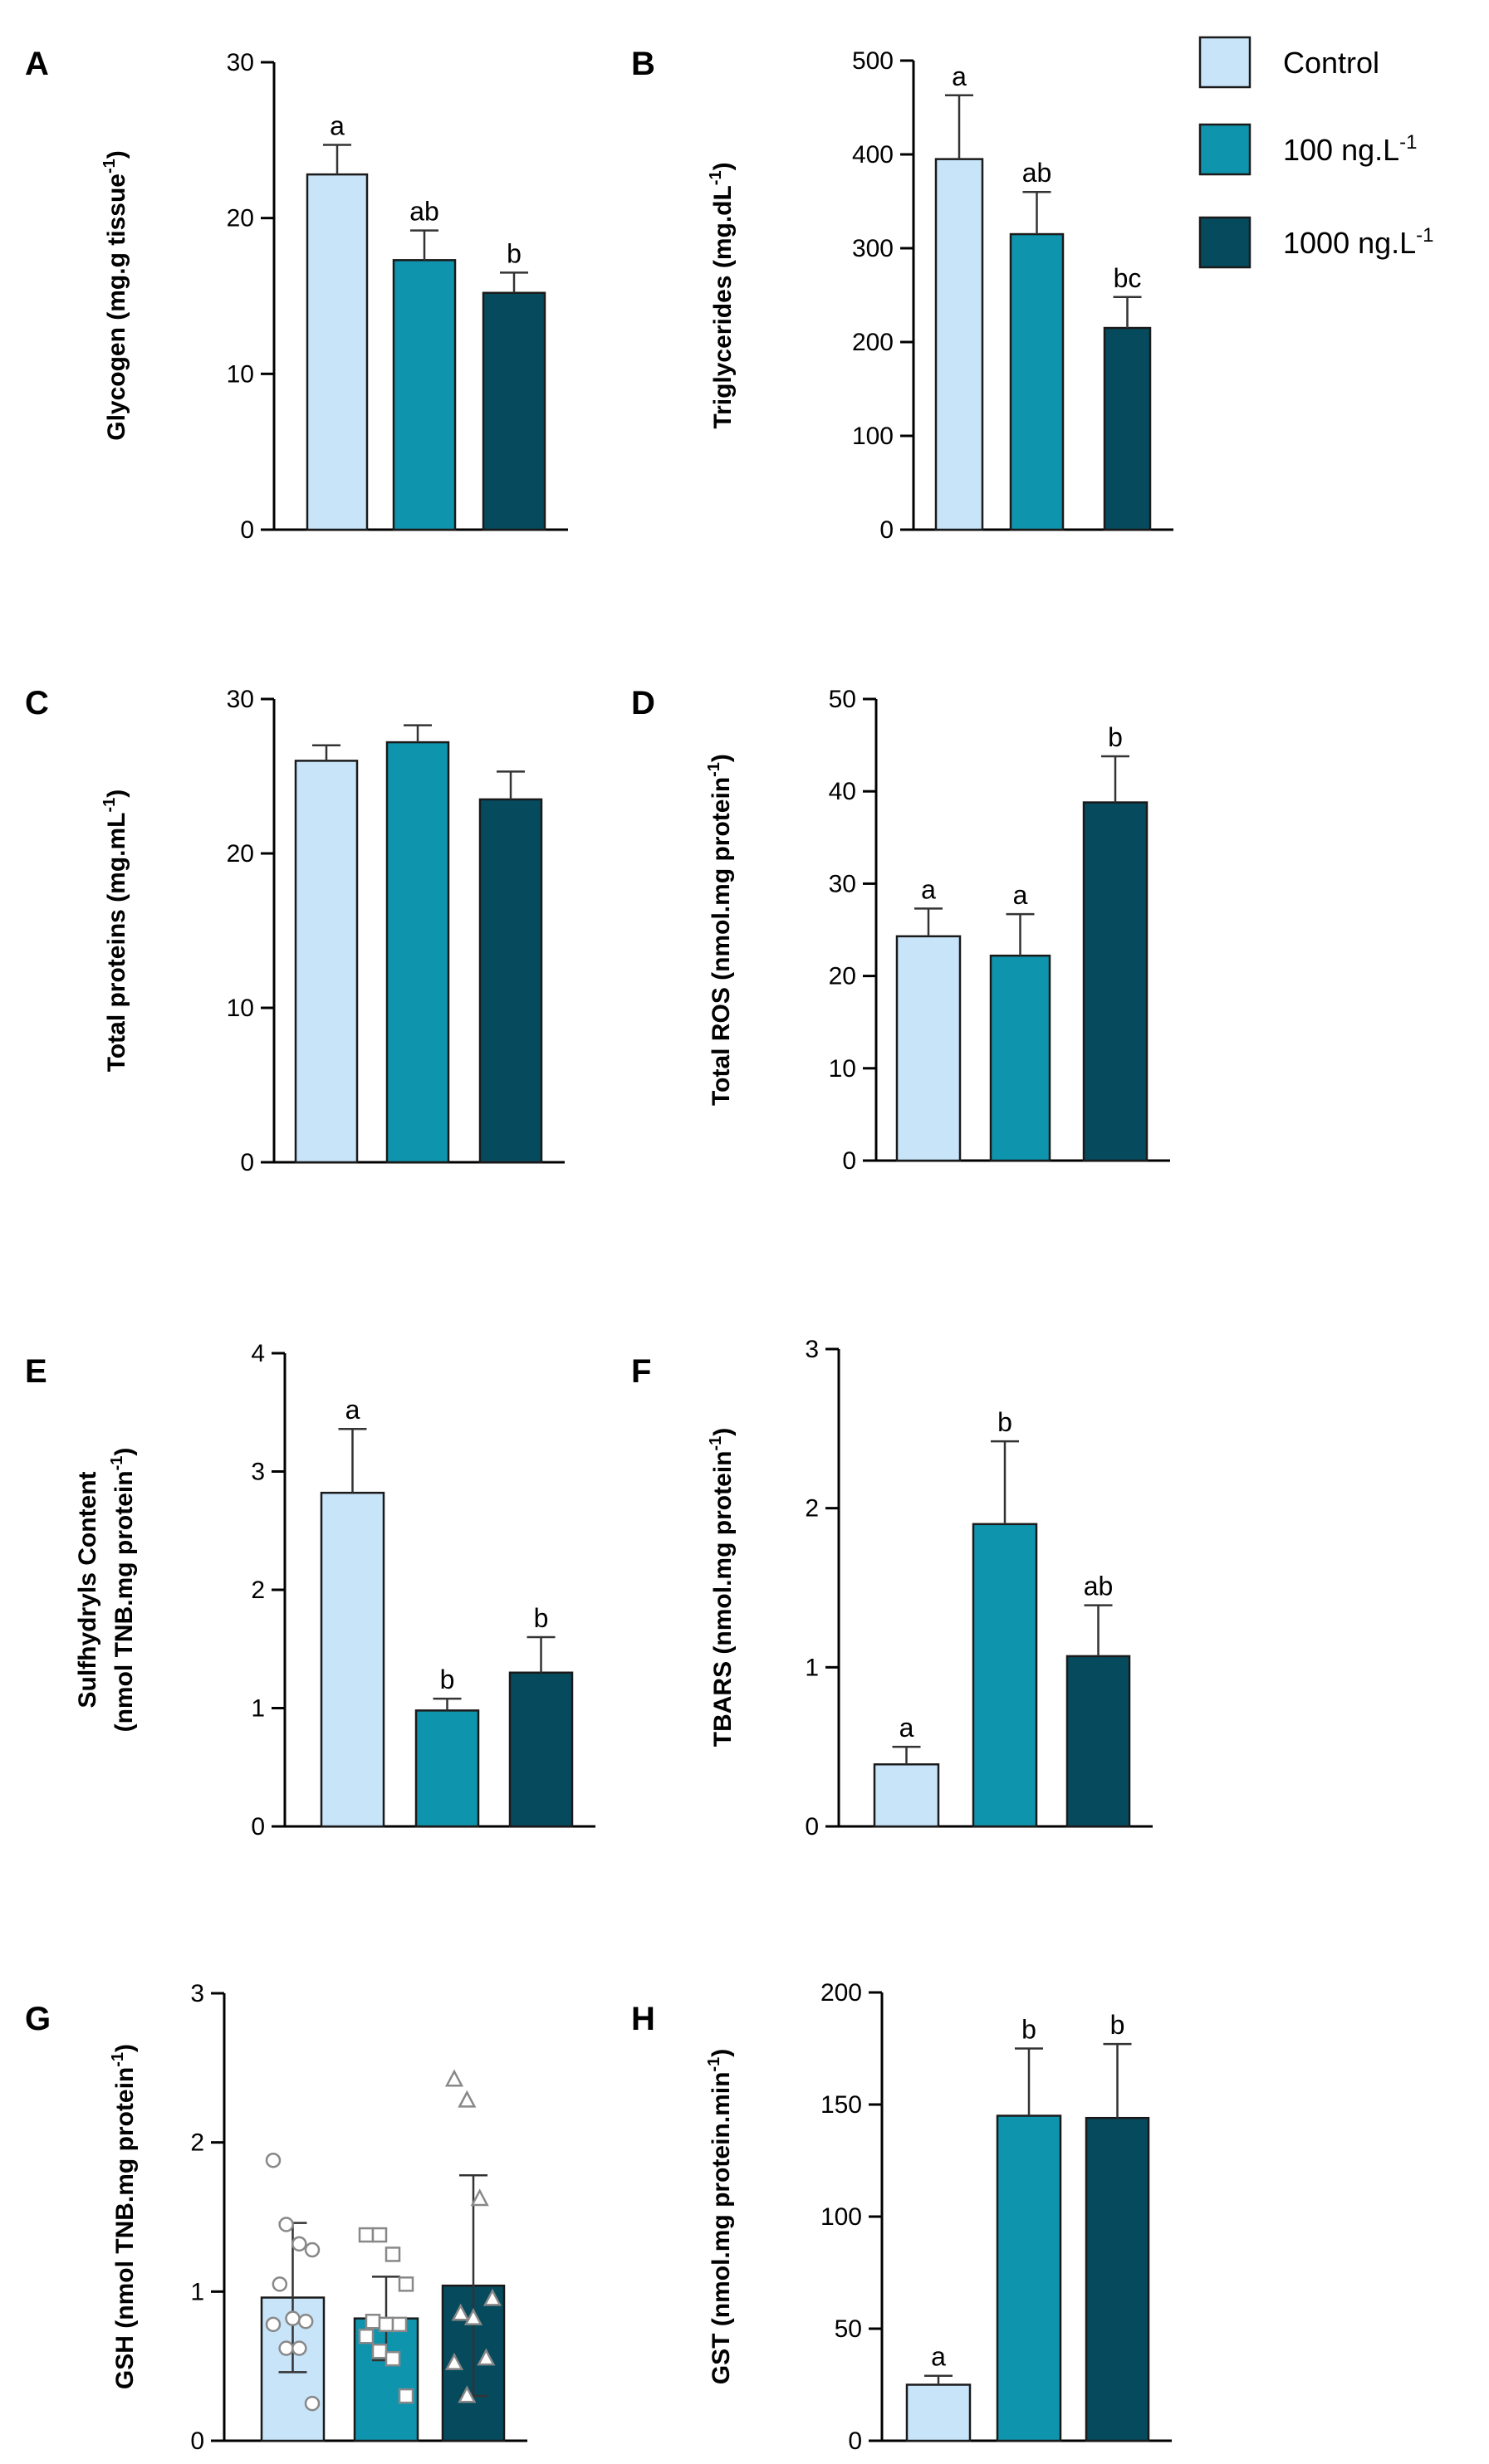  I want to click on y-tick-label: 20, so click(240, 218).